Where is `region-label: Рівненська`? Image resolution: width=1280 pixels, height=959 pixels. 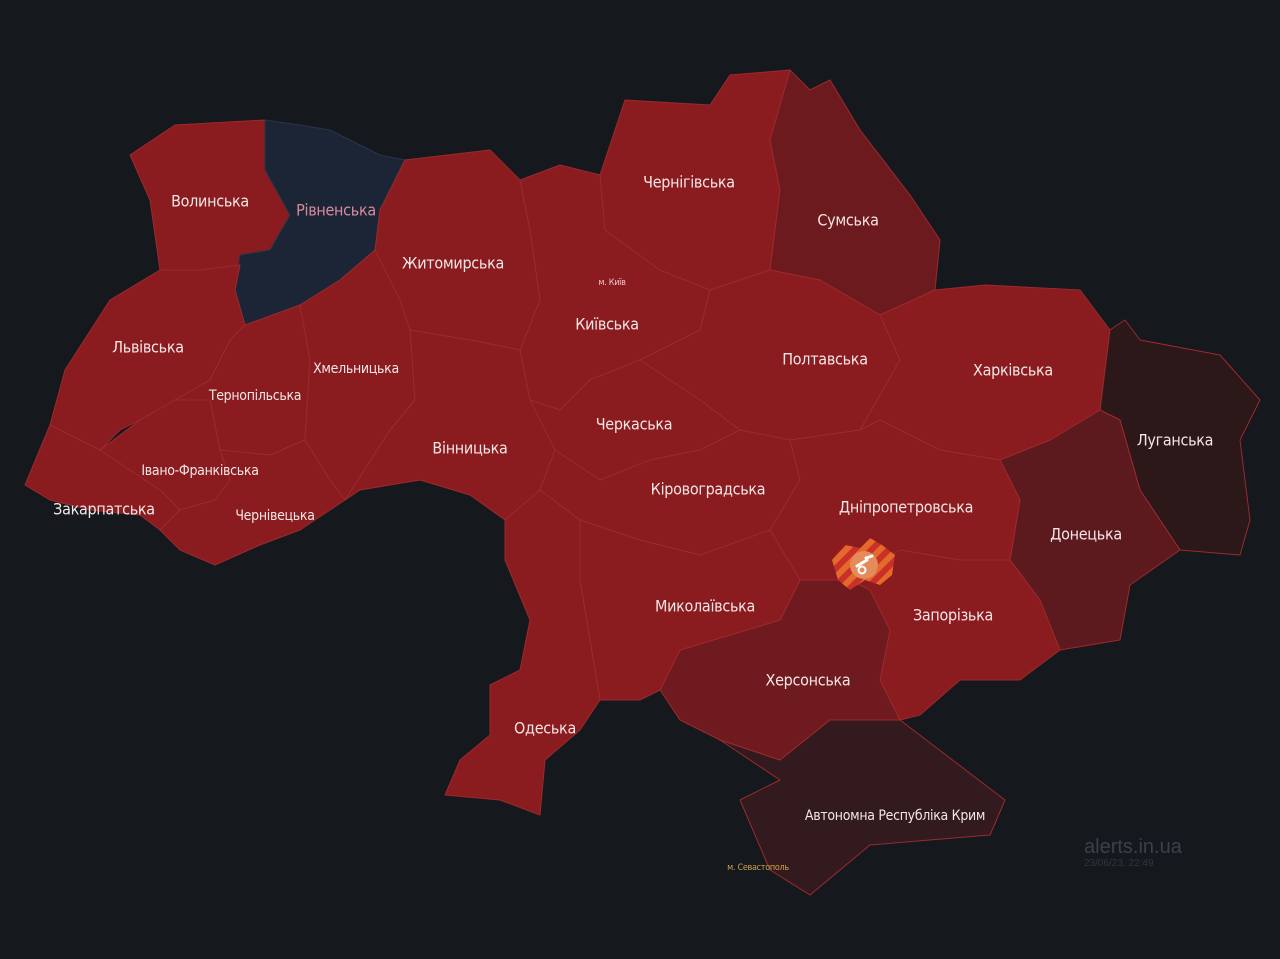 region-label: Рівненська is located at coordinates (336, 210).